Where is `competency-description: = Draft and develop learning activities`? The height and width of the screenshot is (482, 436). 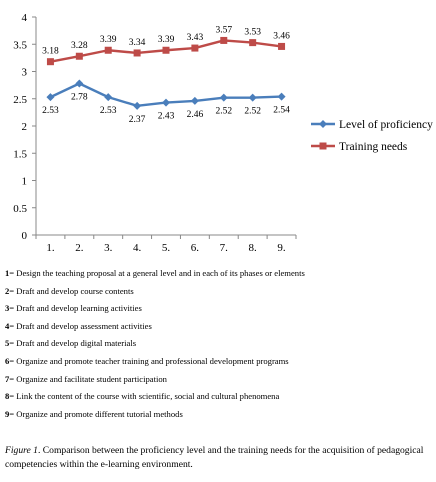
competency-description: = Draft and develop learning activities is located at coordinates (75, 308).